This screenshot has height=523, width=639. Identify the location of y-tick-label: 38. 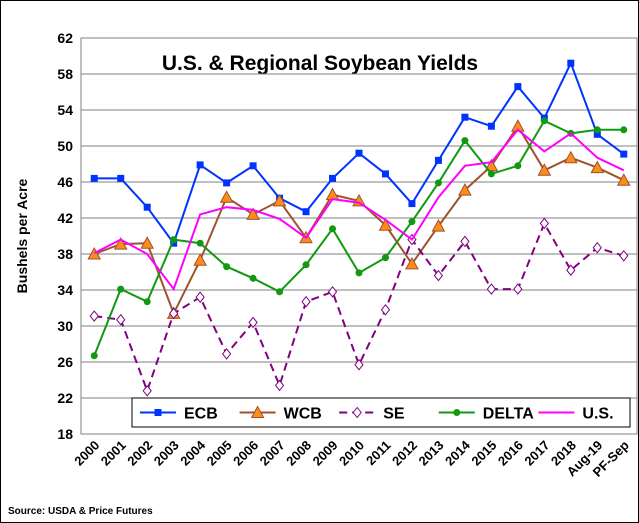
(65, 254).